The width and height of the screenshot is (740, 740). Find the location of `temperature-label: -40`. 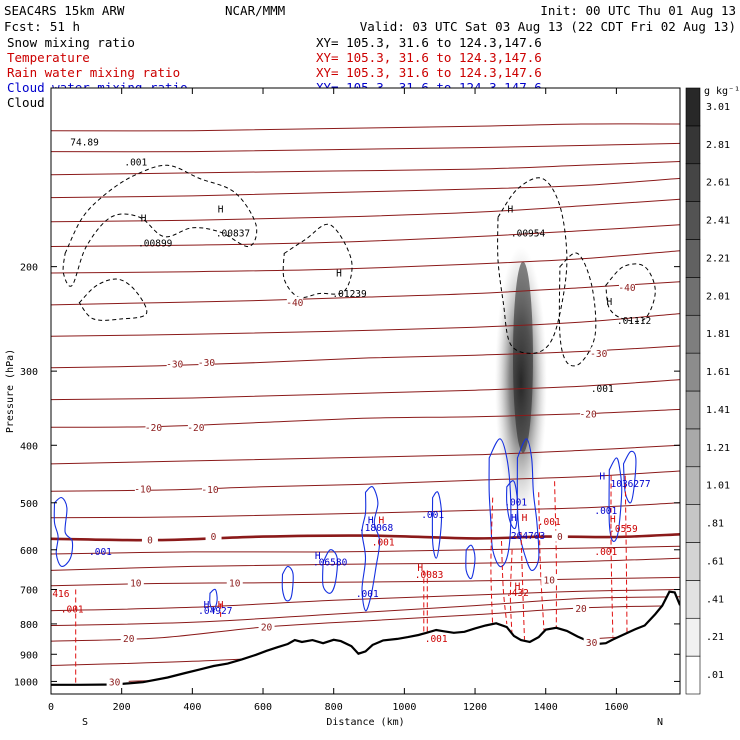

temperature-label: -40 is located at coordinates (626, 288).